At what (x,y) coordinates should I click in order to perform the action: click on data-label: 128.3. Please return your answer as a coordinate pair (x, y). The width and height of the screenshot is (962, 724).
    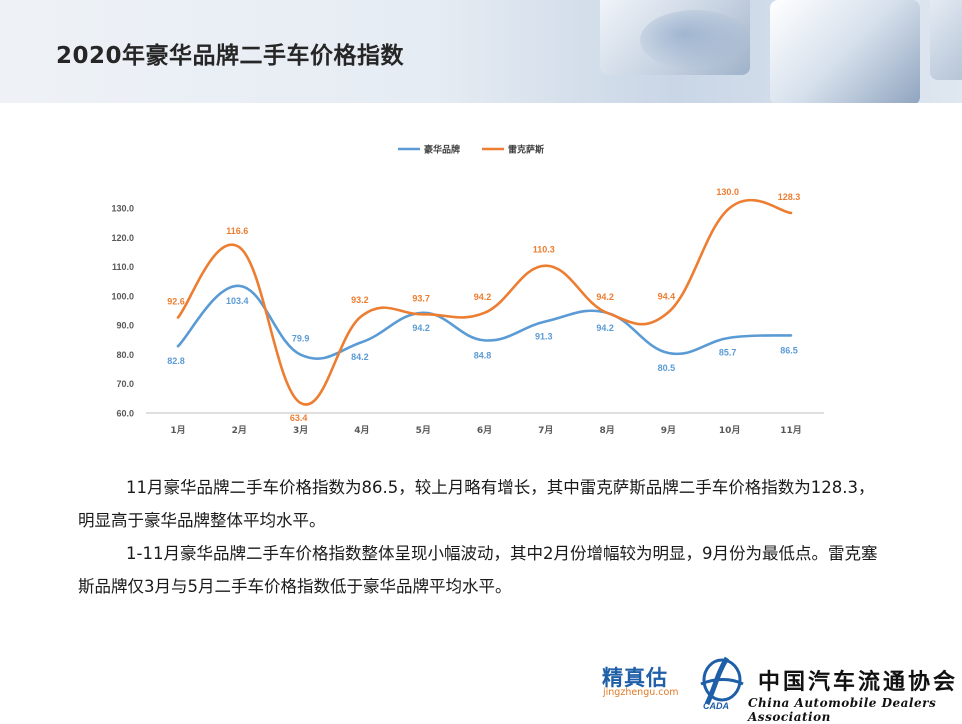
    Looking at the image, I should click on (789, 197).